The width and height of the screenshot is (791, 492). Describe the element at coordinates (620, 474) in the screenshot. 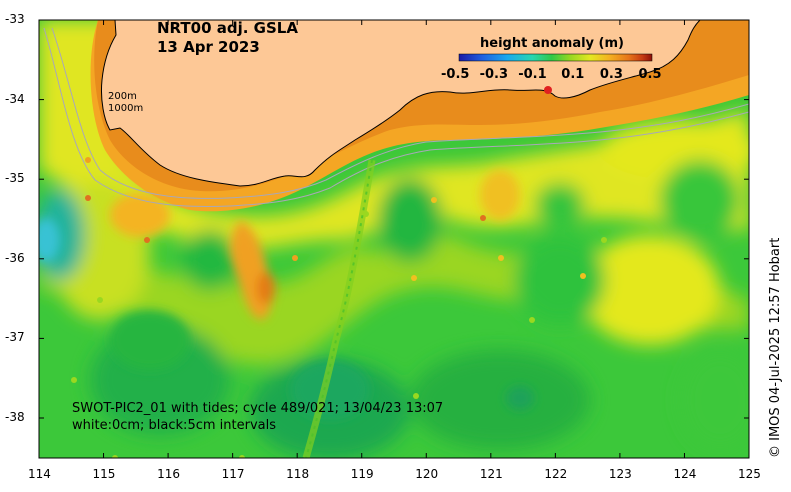

I see `x-tick-label: 123` at that location.